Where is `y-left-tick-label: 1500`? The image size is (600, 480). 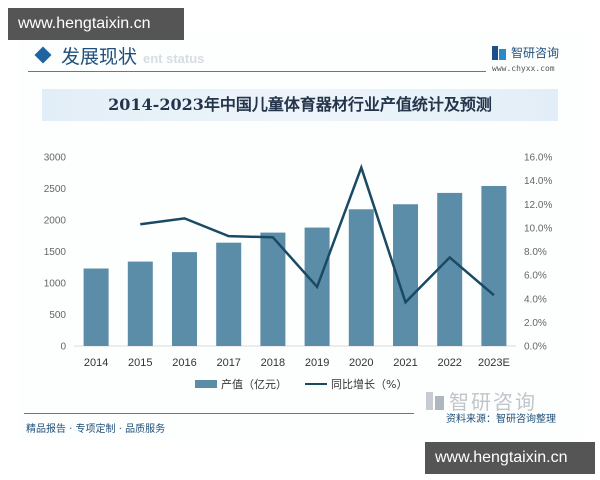
y-left-tick-label: 1500 is located at coordinates (55, 252).